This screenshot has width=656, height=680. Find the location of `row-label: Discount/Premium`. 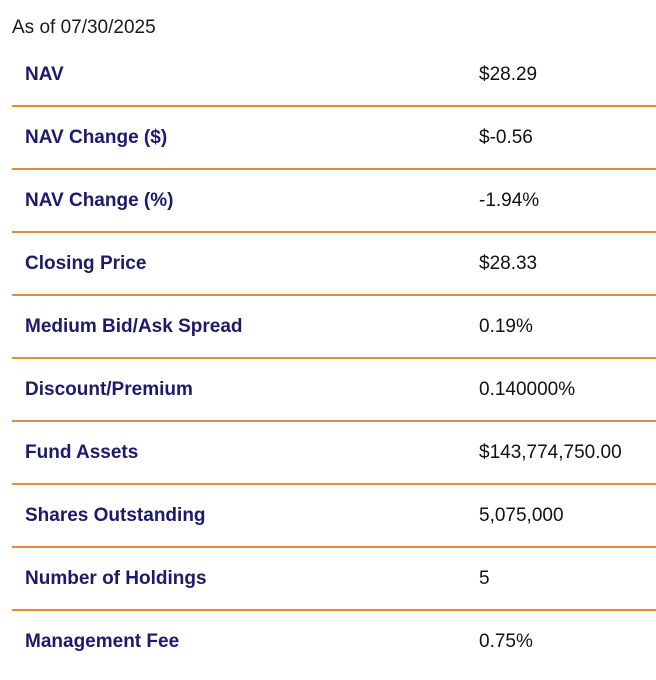

row-label: Discount/Premium is located at coordinates (109, 389).